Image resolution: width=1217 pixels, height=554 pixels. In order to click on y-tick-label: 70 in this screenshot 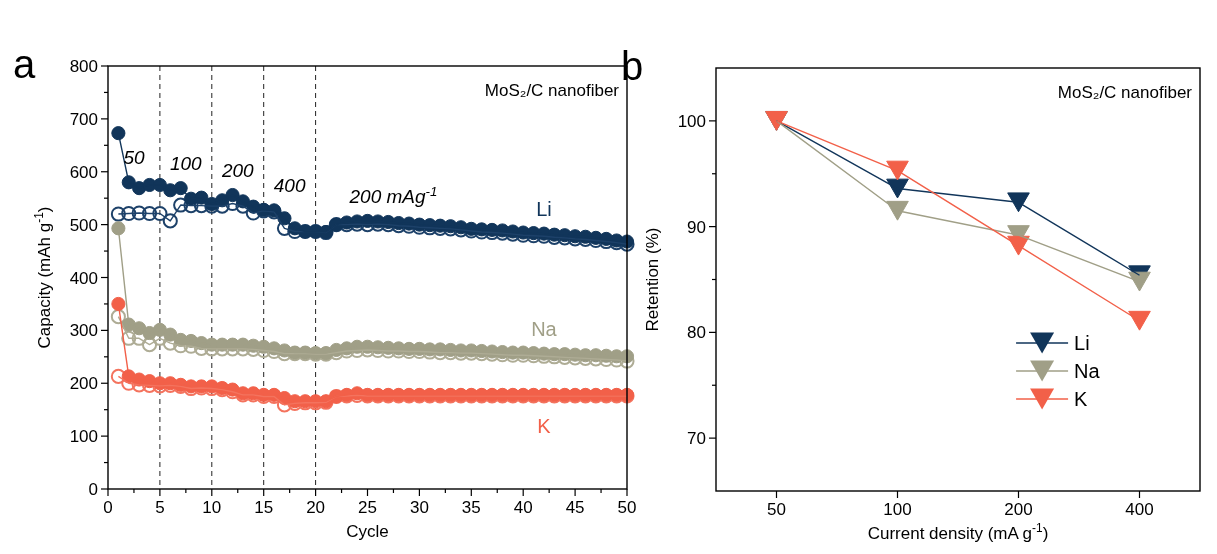, I will do `click(696, 439)`.